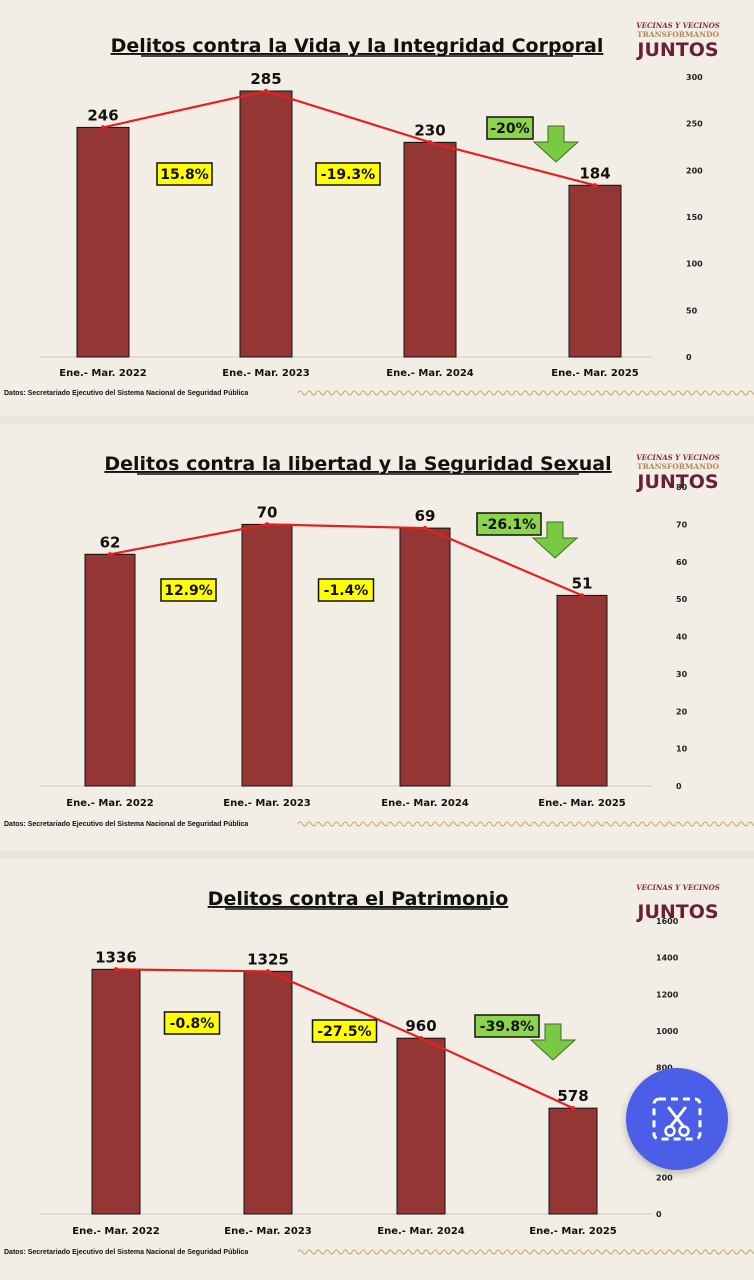  I want to click on data-label: 62, so click(110, 542).